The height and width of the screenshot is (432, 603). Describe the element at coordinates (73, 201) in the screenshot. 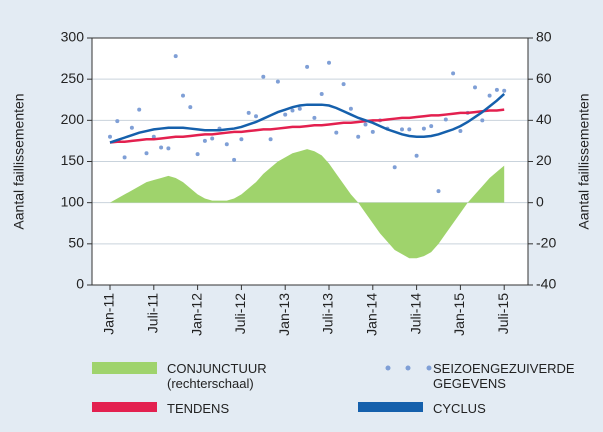

I see `y-tick-label: 100` at that location.